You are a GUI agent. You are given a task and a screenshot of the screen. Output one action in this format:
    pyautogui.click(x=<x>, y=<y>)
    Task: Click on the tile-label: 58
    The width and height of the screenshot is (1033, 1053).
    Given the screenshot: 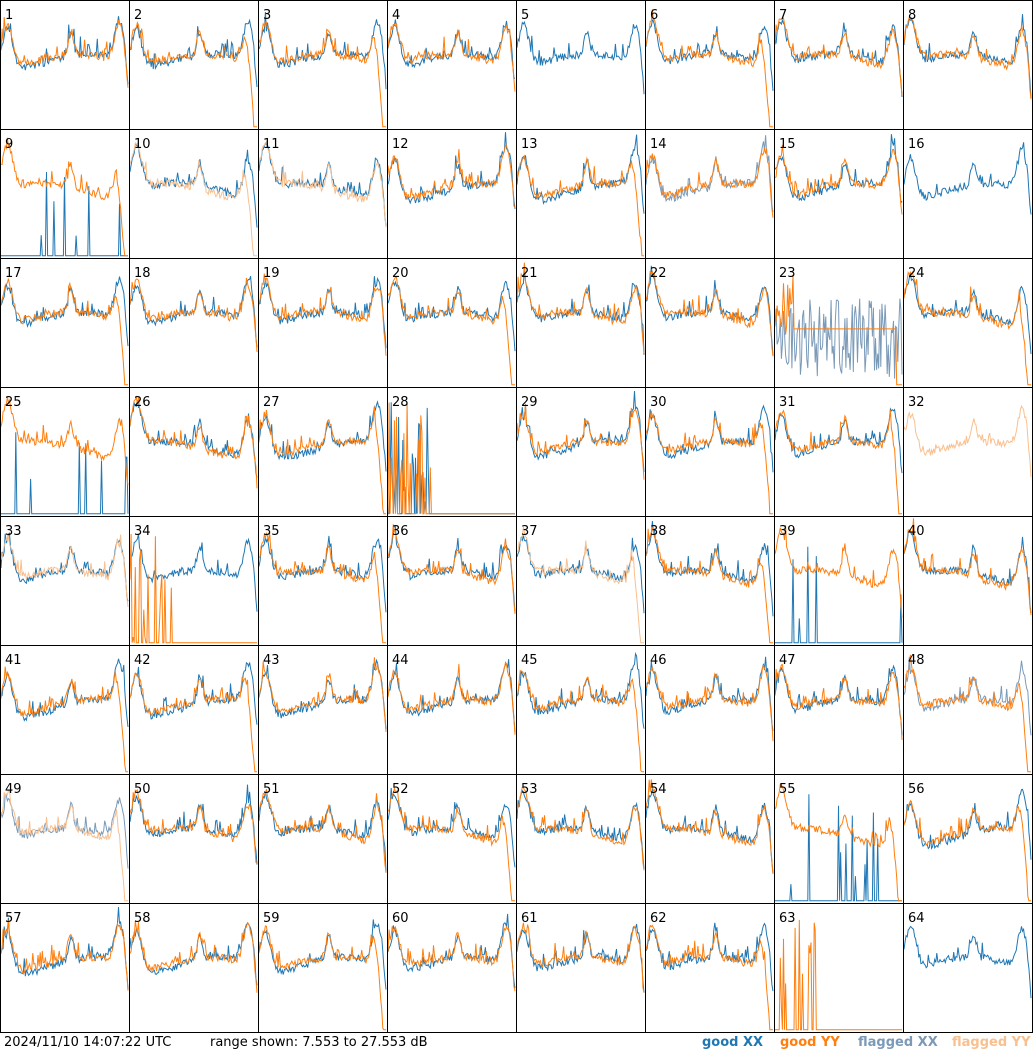 What is the action you would take?
    pyautogui.click(x=142, y=918)
    